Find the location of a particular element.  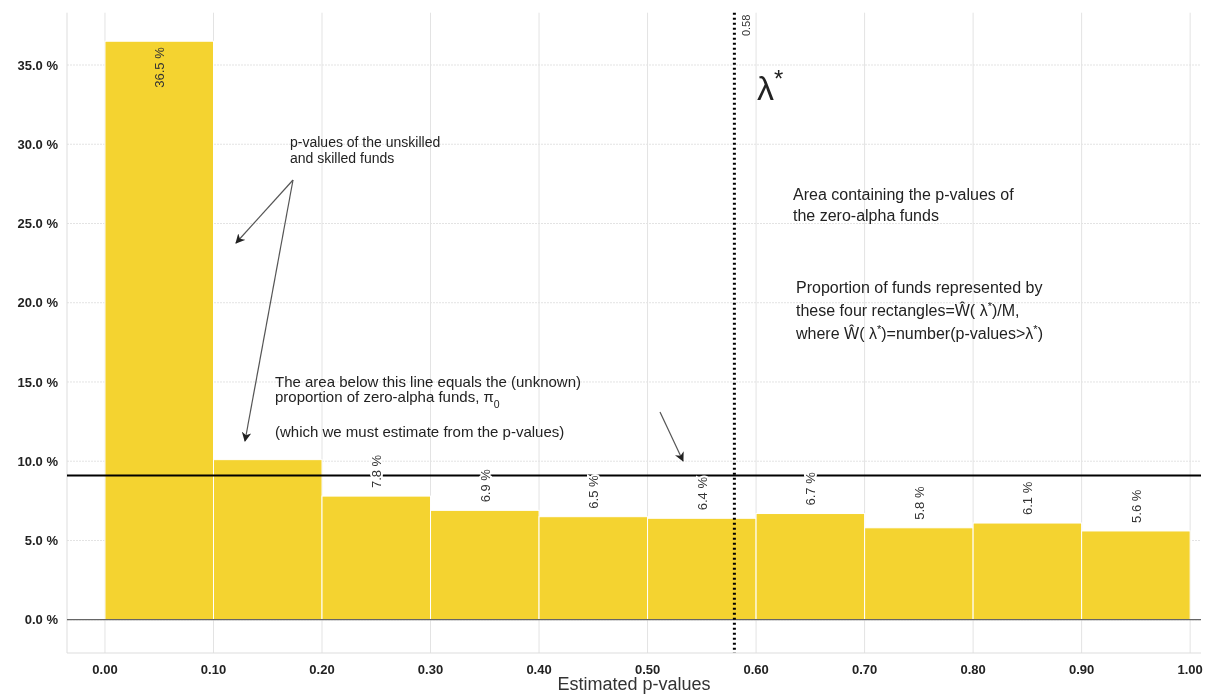

data-label: 7.8 % is located at coordinates (377, 471).